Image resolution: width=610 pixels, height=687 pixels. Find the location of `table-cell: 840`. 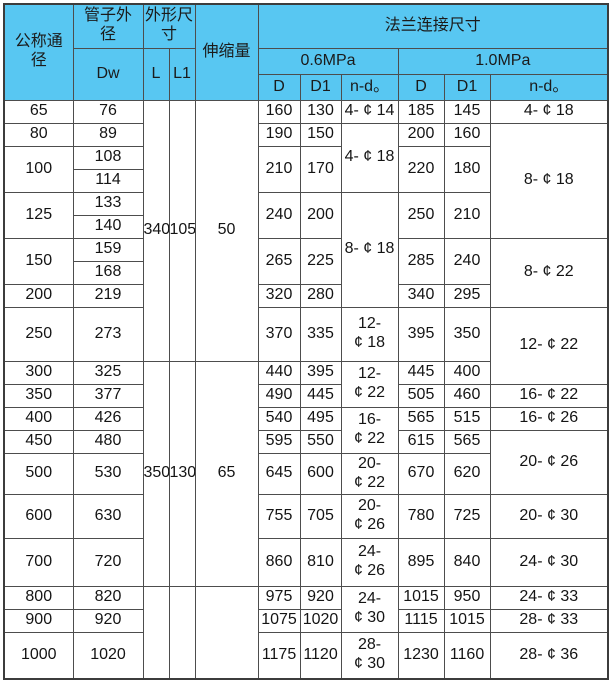

table-cell: 840 is located at coordinates (467, 562).